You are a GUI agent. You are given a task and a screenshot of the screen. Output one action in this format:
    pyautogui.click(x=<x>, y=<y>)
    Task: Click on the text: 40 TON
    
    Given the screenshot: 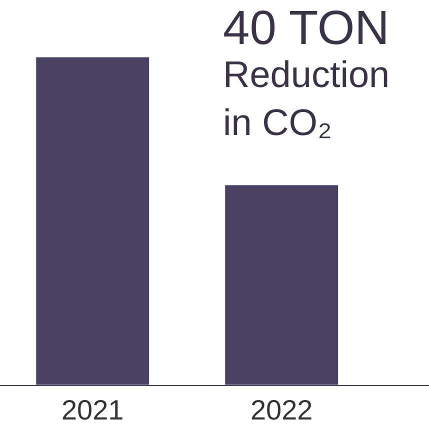 What is the action you would take?
    pyautogui.click(x=306, y=28)
    